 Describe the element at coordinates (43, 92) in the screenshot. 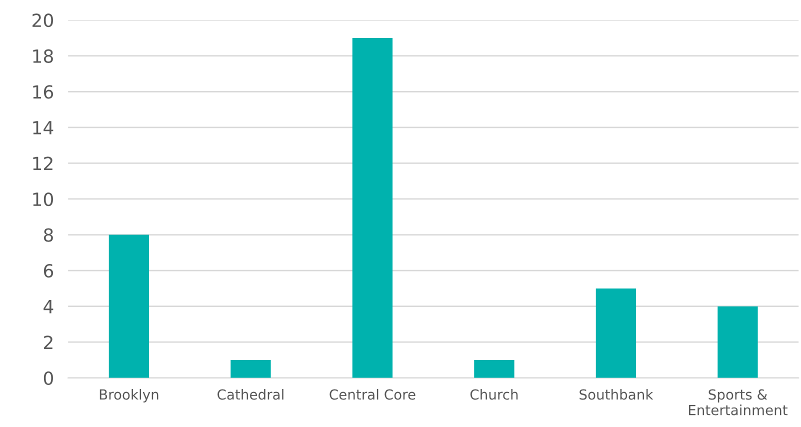

I see `y-tick-label: 16` at that location.